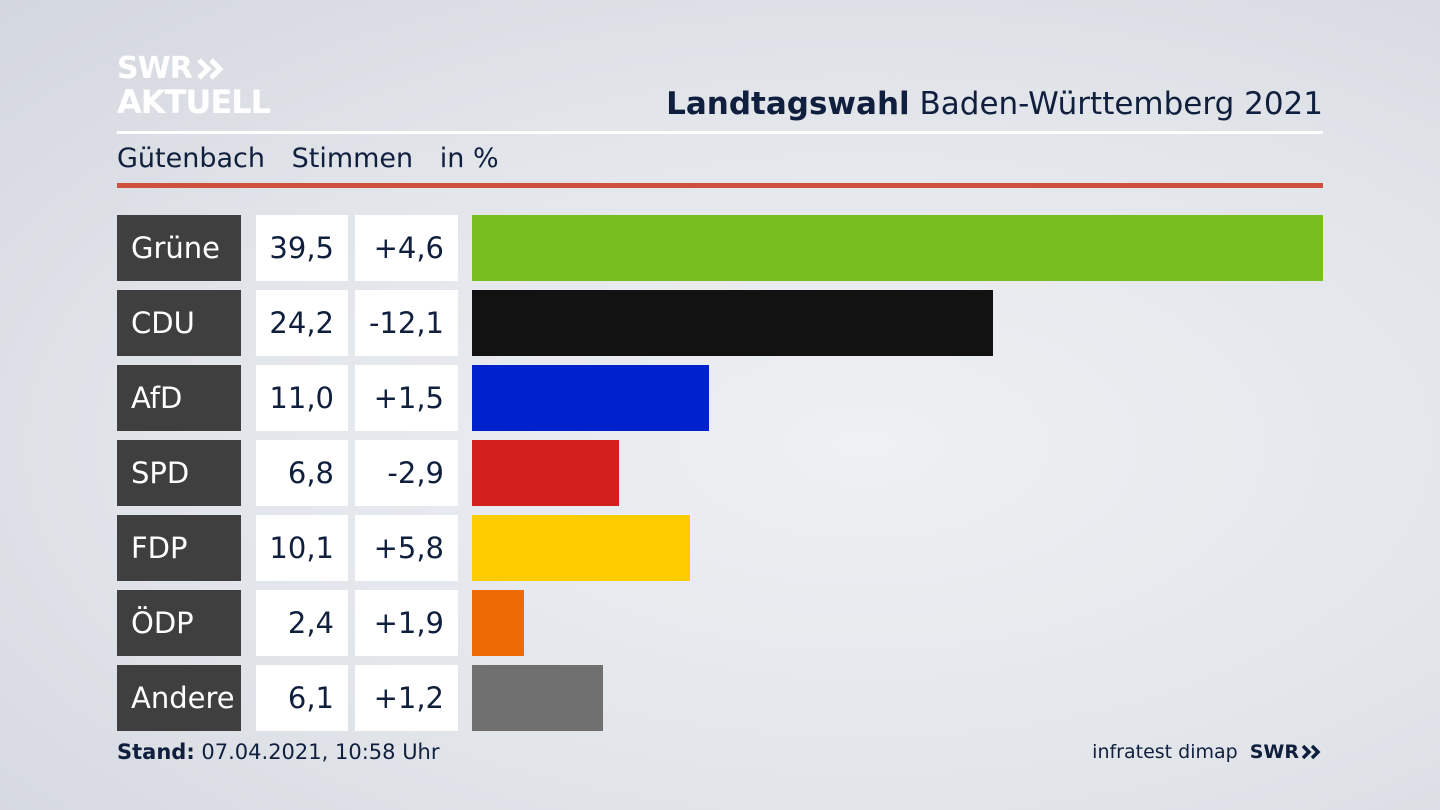 The width and height of the screenshot is (1440, 810). I want to click on vote-share-value: 39,5, so click(302, 248).